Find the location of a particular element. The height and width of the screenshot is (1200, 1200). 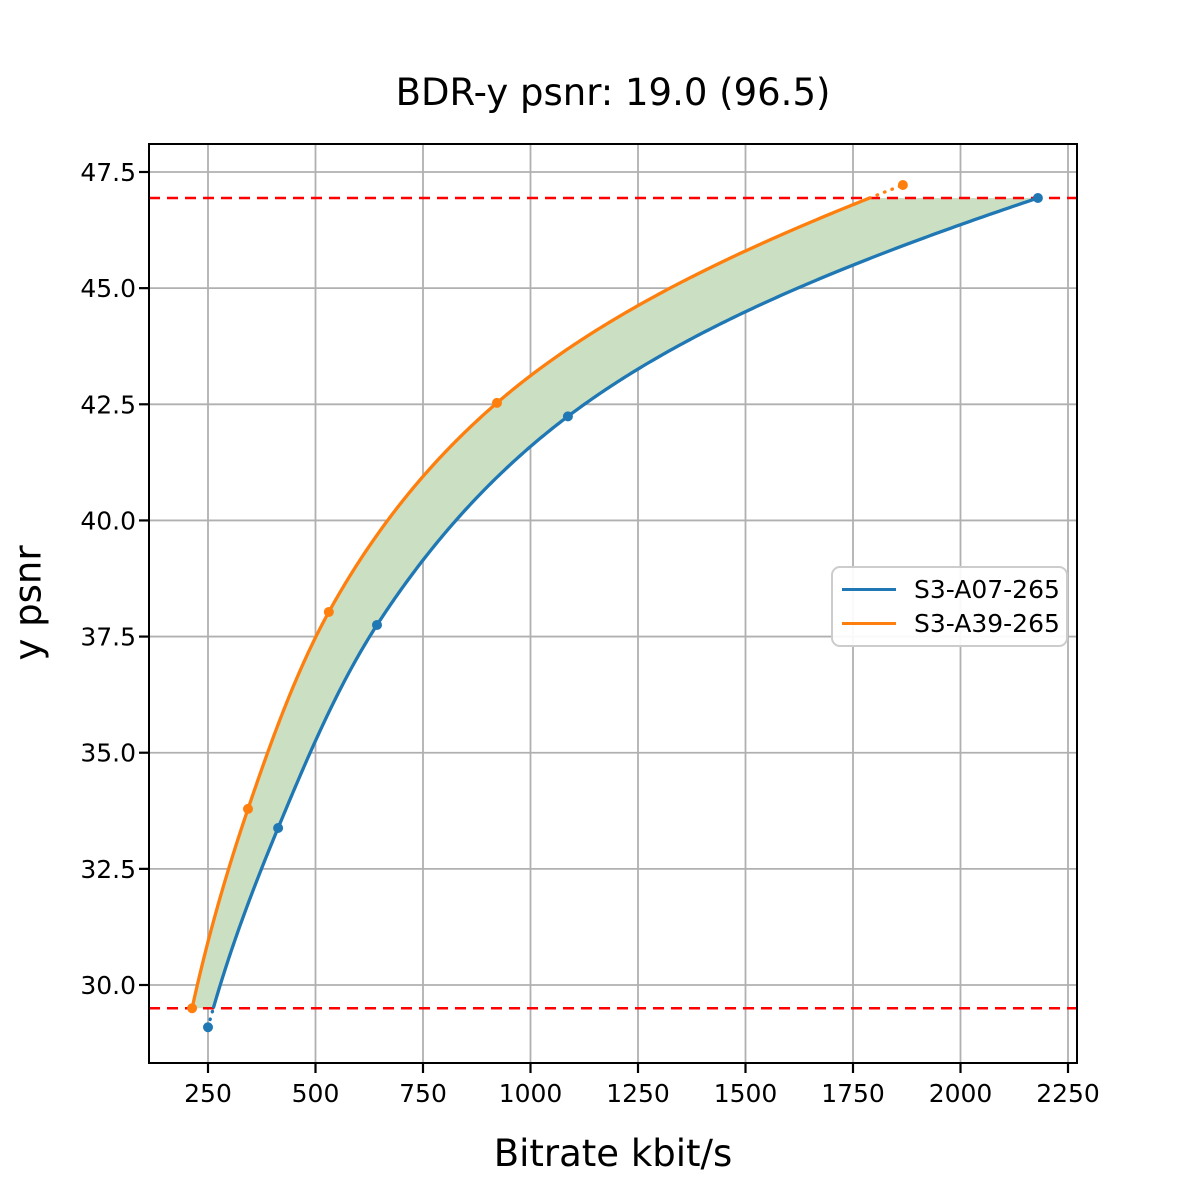

y-tick-labels: 30.0 32.5 35.0 37.5 40.0 42.5 45.0 47.5 is located at coordinates (108, 579).